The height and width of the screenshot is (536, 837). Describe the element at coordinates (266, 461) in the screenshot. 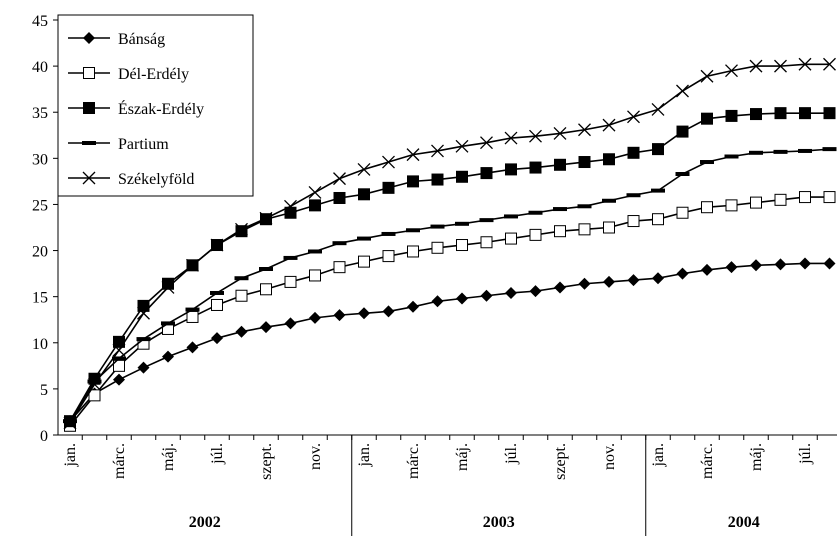

I see `x-tick-label: szept.` at that location.